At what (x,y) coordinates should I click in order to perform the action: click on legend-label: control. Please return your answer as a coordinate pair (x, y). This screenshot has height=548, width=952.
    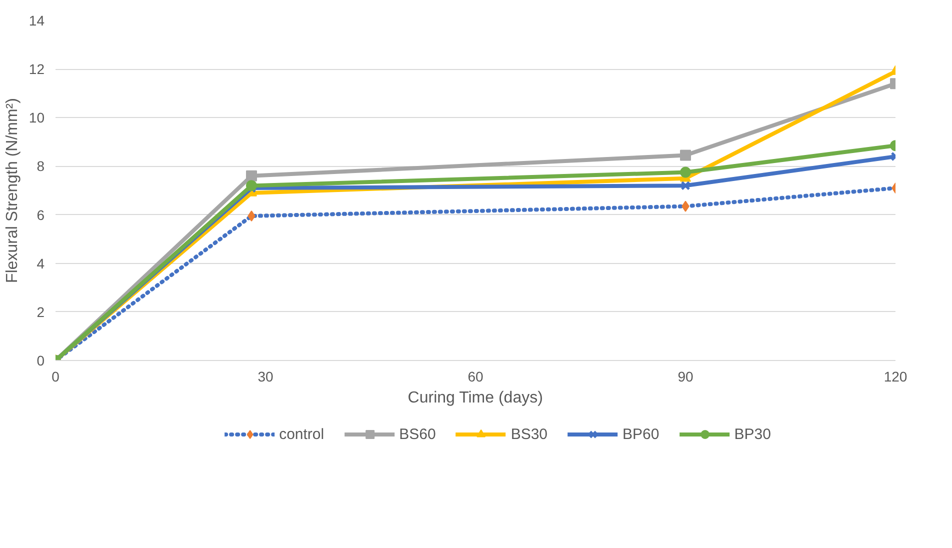
    Looking at the image, I should click on (301, 434).